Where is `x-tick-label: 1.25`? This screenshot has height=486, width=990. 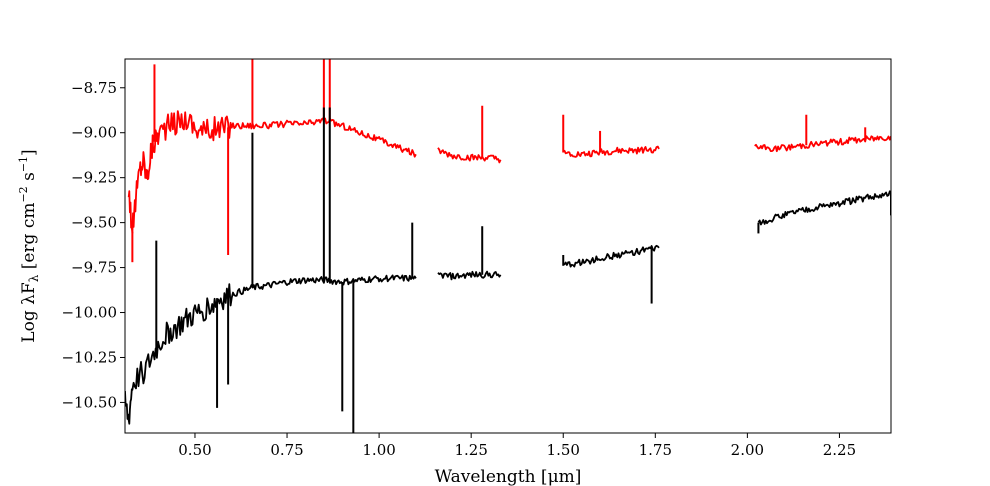 x-tick-label: 1.25 is located at coordinates (470, 450).